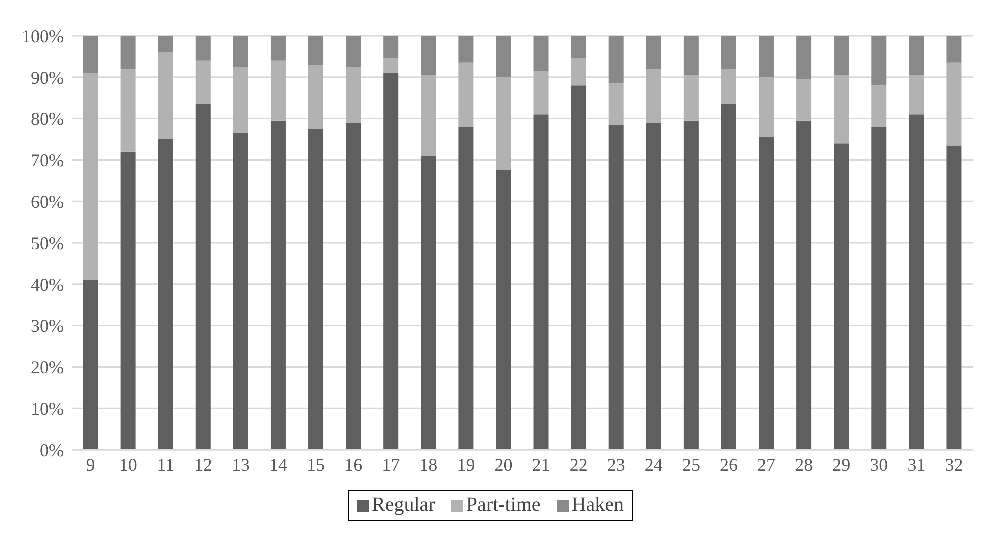 The height and width of the screenshot is (535, 991). What do you see at coordinates (404, 505) in the screenshot?
I see `legend-label: Regular` at bounding box center [404, 505].